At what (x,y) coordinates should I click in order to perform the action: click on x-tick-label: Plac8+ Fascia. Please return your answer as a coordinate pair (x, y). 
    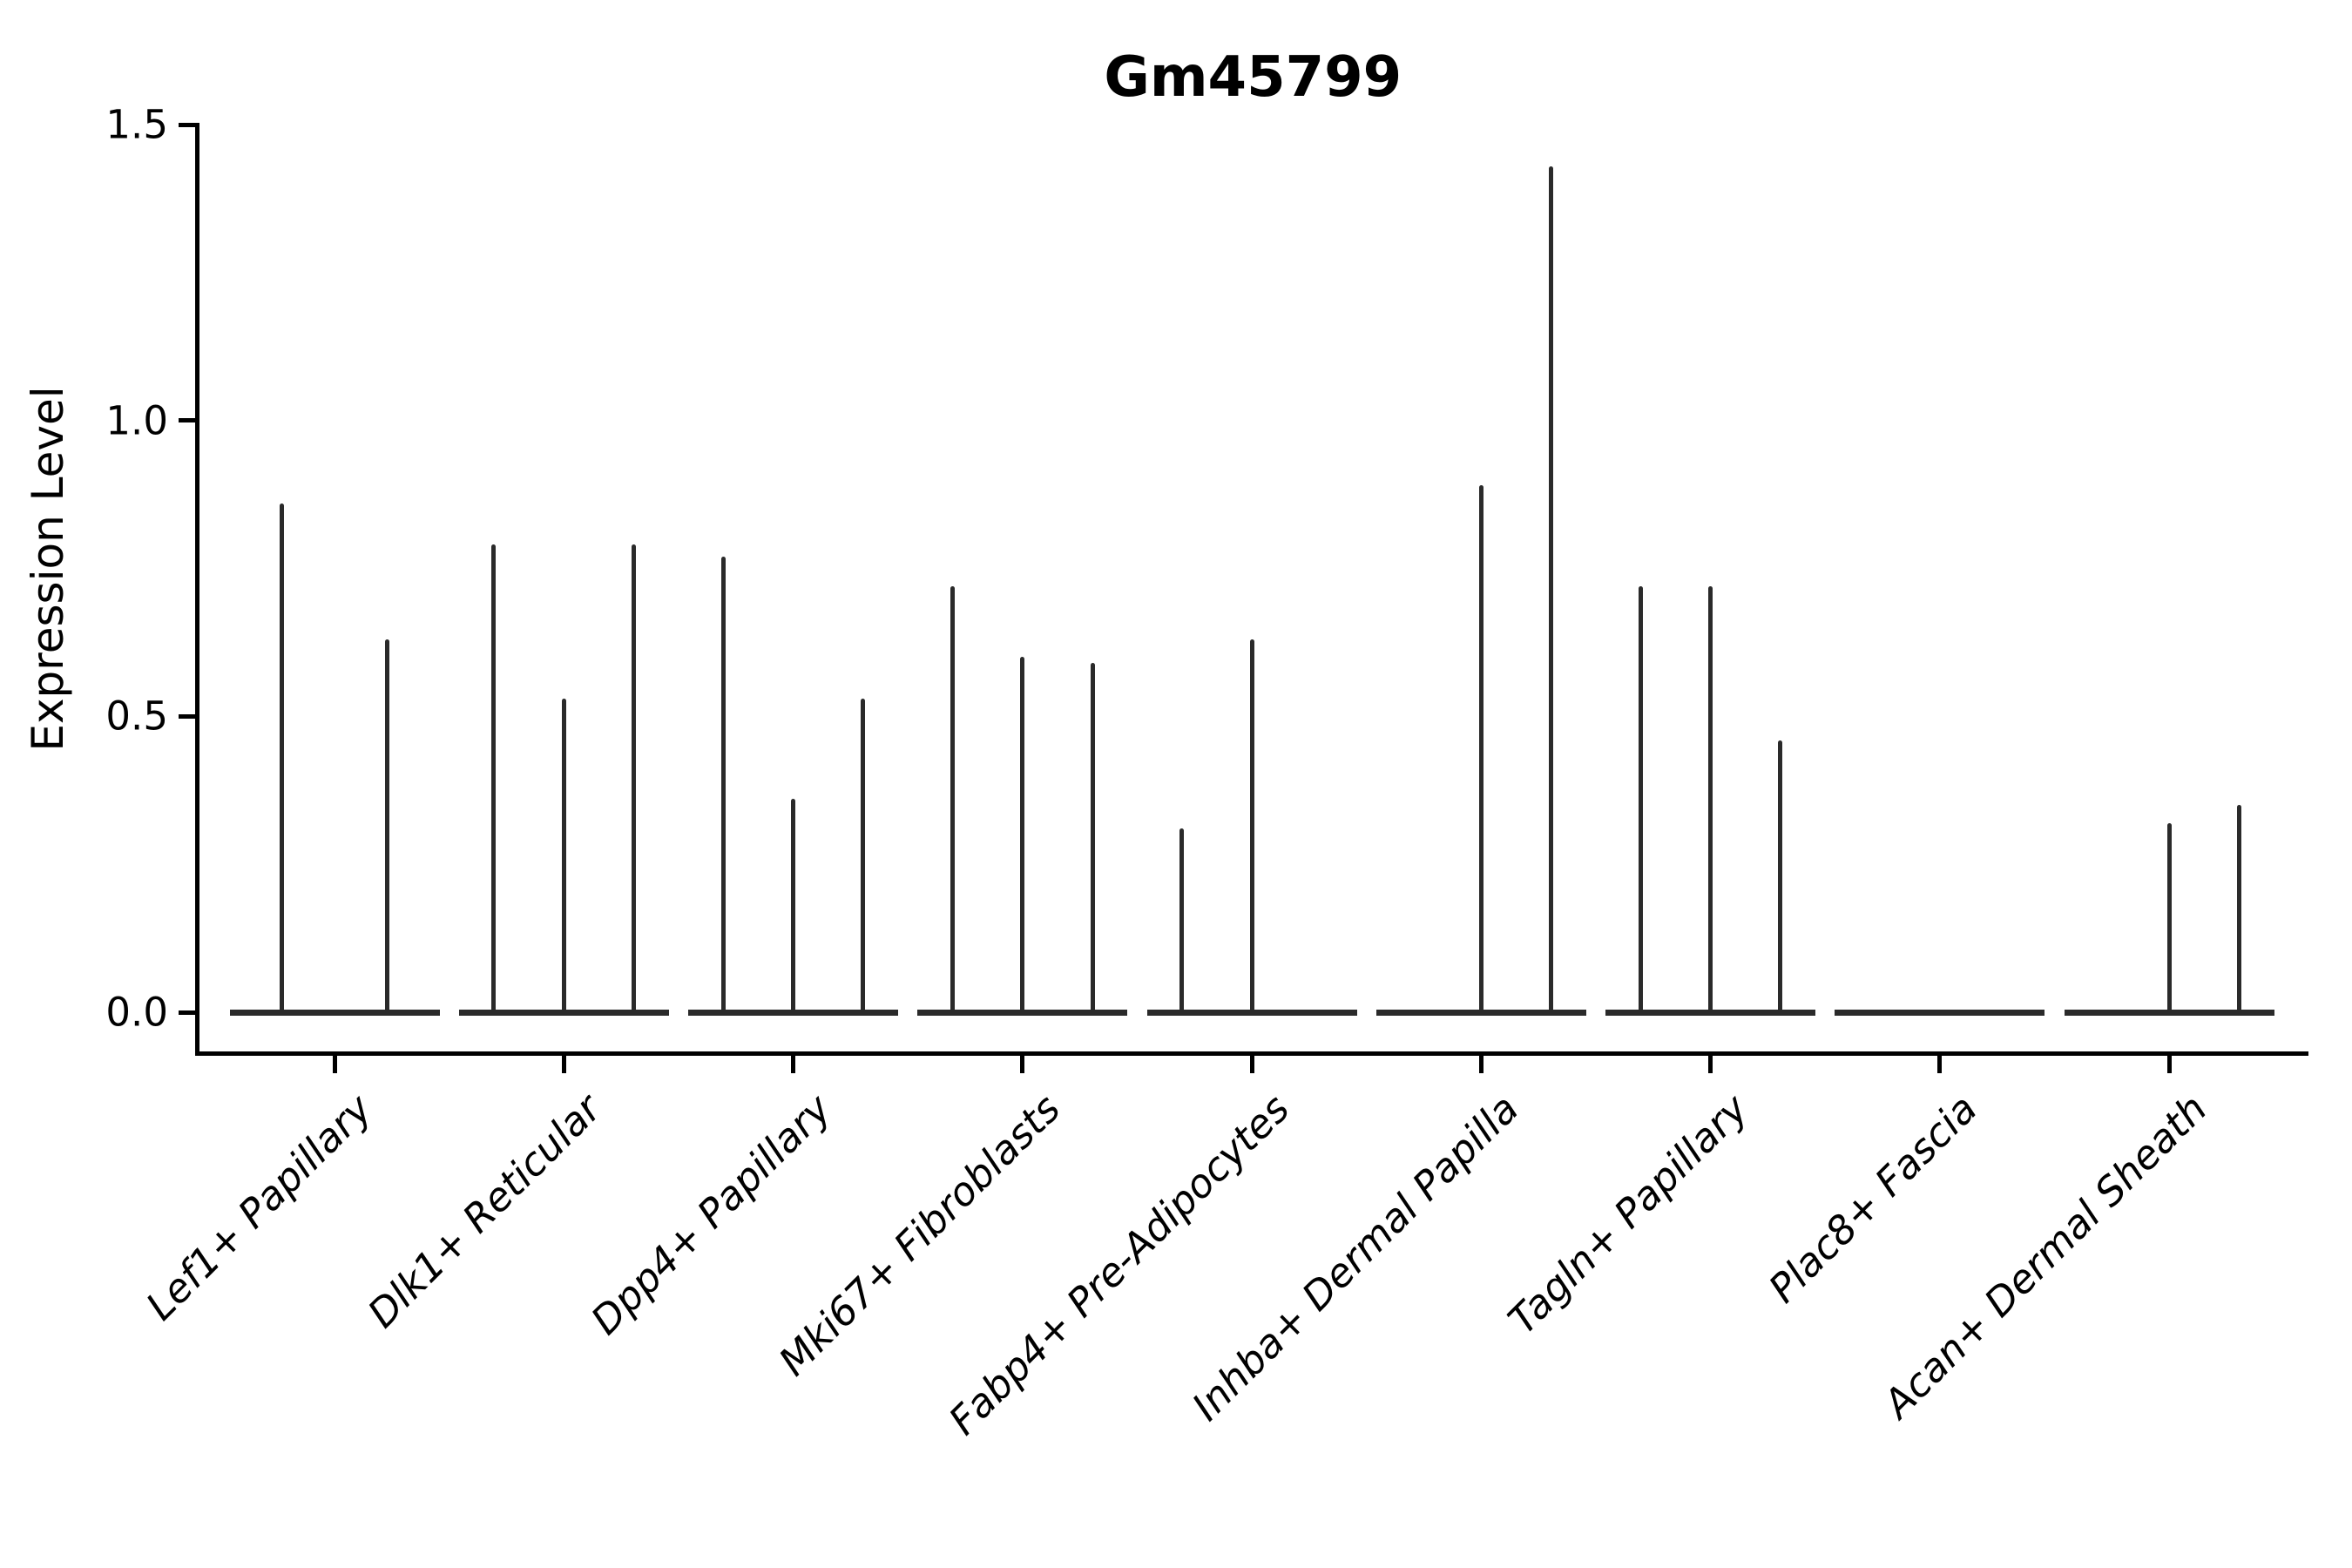
    Looking at the image, I should click on (1874, 1198).